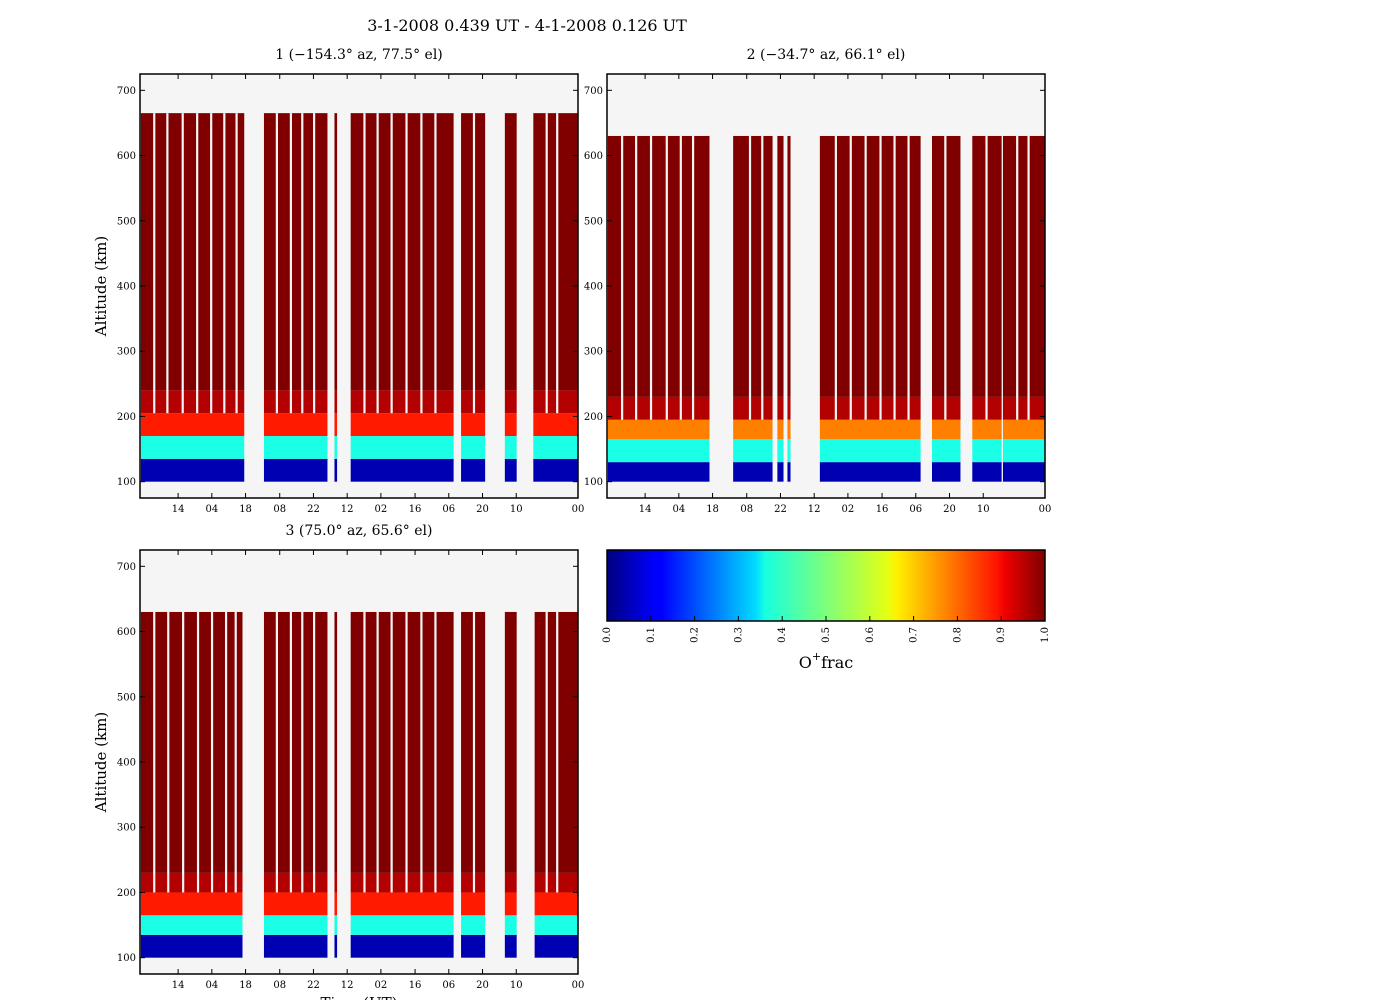 The height and width of the screenshot is (1000, 1400). I want to click on y-tick-label: 500, so click(126, 697).